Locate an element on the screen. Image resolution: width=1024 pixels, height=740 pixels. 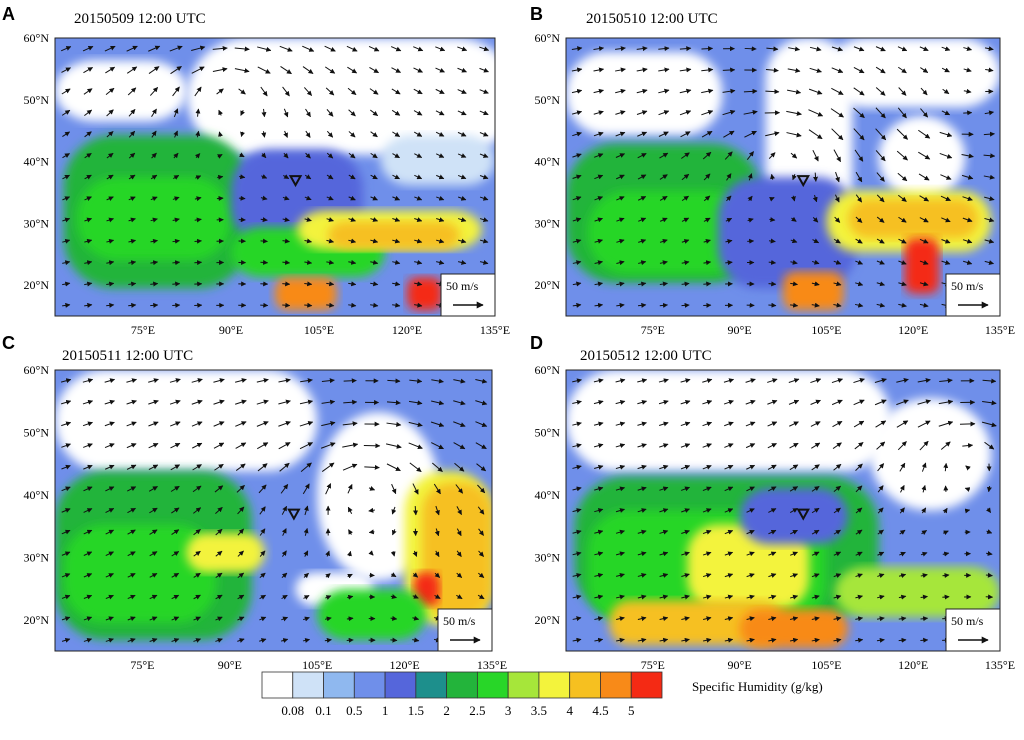
colorbar-tick-label: 0.5 is located at coordinates (354, 710).